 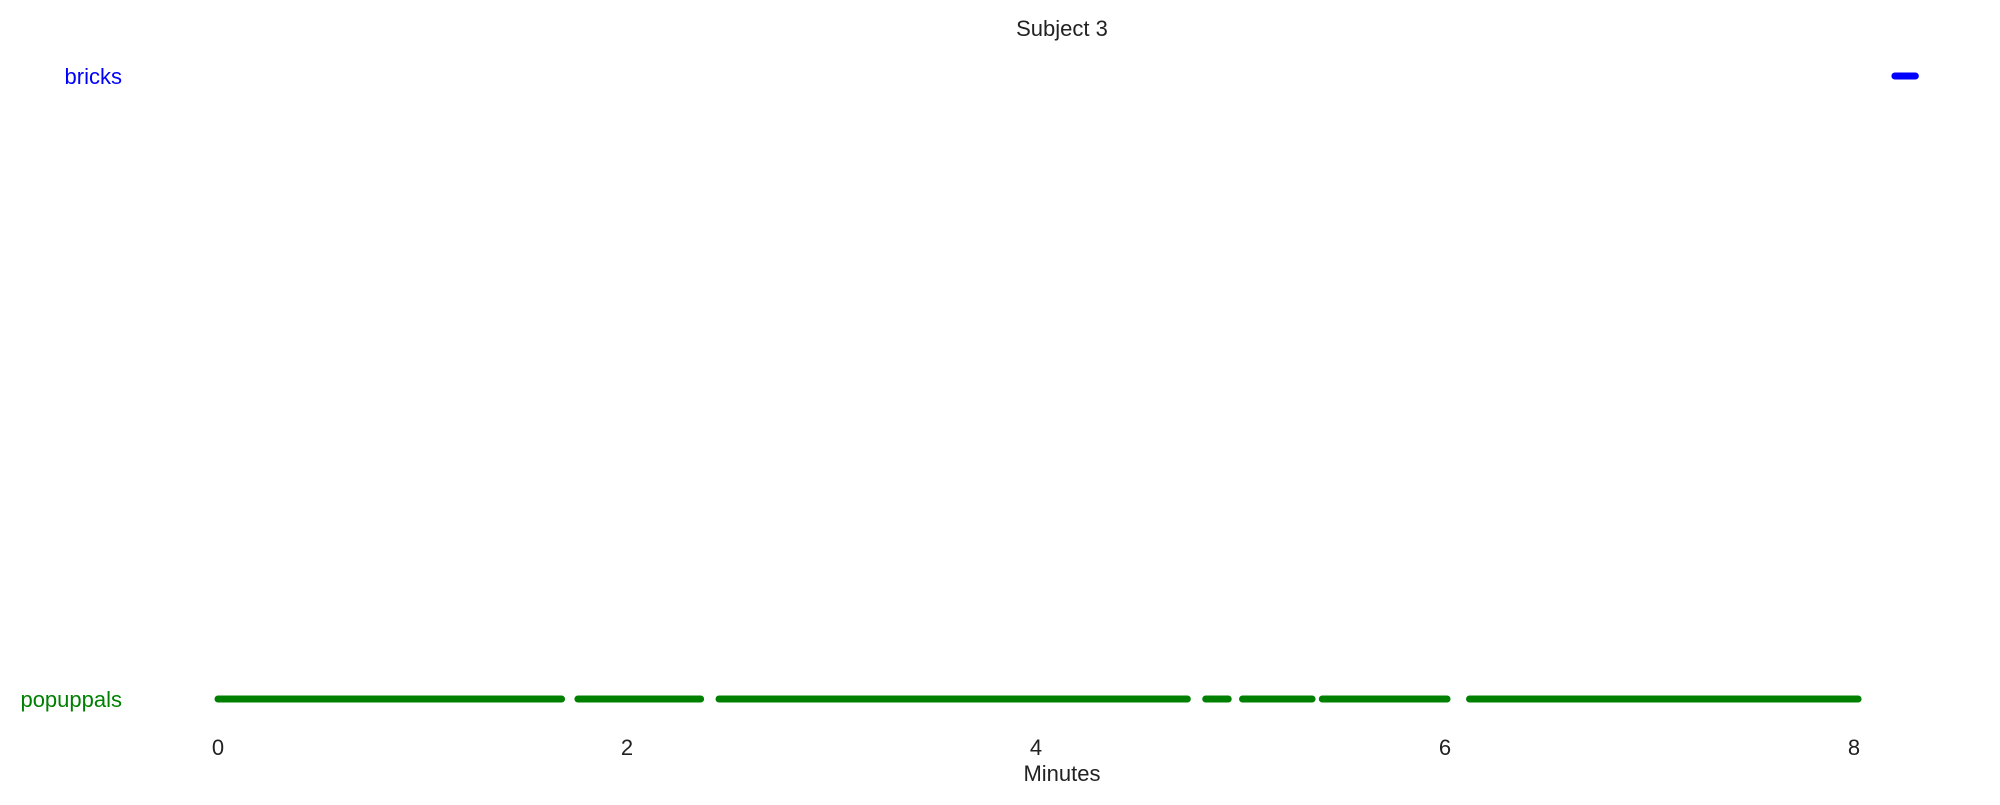 I want to click on x-axis-ticks: 0 2 4 6 8, so click(x=1036, y=747).